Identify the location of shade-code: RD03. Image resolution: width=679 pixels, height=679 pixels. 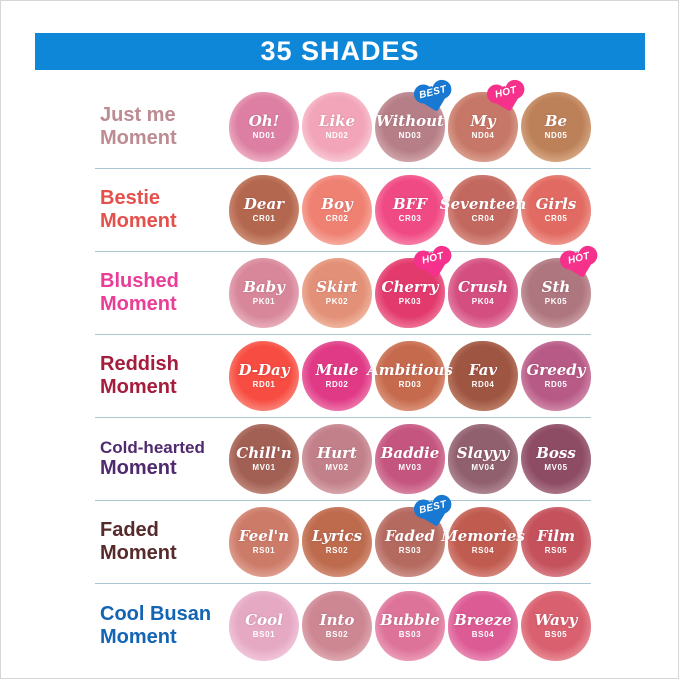
(410, 384).